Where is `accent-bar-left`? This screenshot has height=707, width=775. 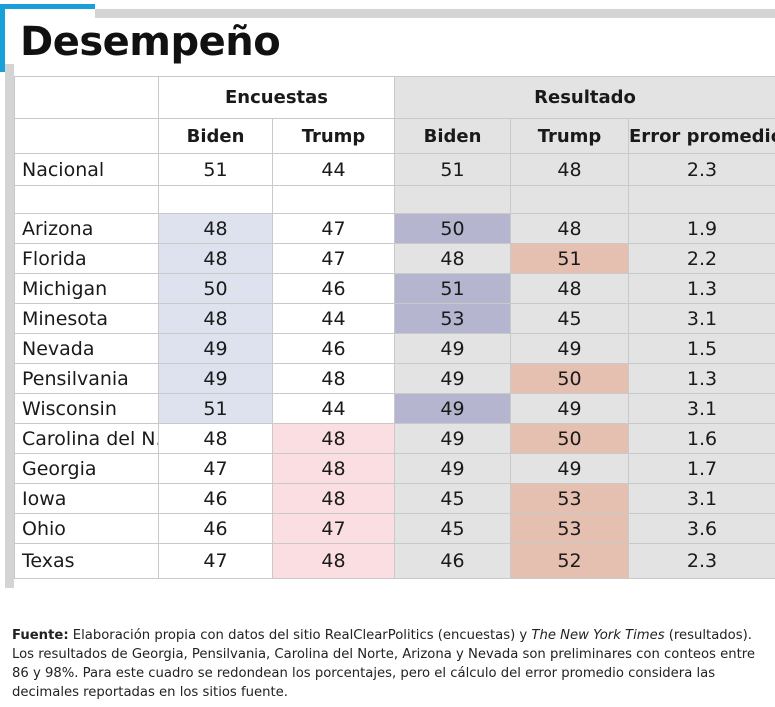 accent-bar-left is located at coordinates (2, 38).